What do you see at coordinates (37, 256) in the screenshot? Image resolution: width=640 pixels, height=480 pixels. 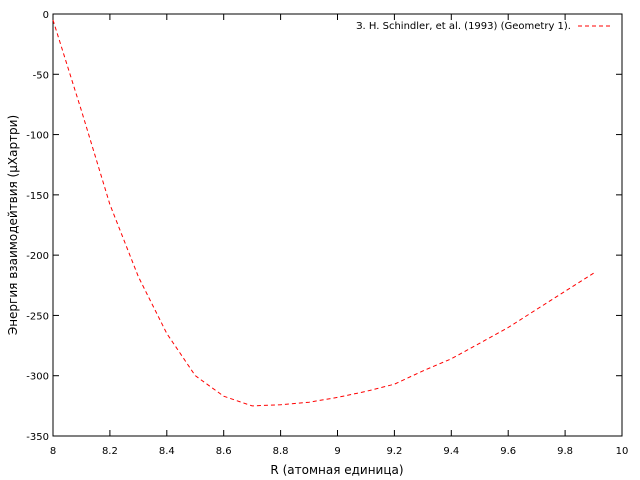 I see `y-tick-label: -200` at bounding box center [37, 256].